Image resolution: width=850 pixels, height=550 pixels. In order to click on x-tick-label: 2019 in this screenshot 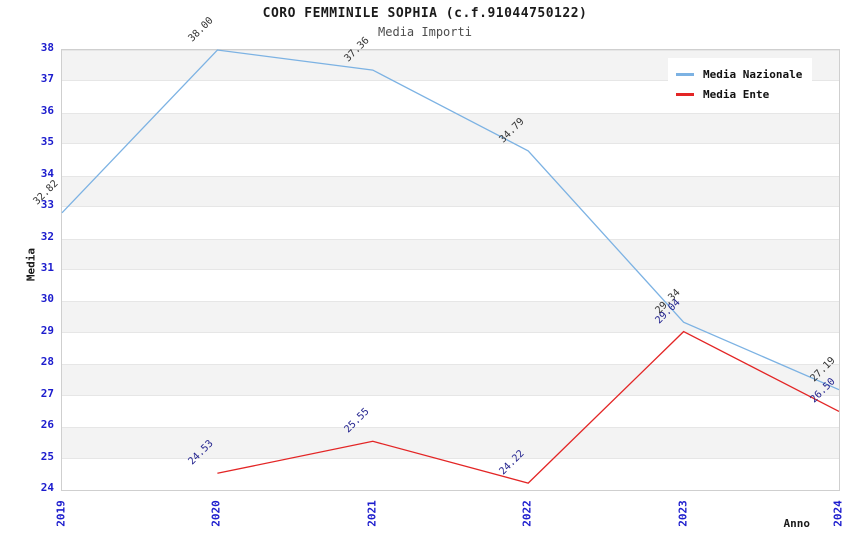, I will do `click(61, 513)`.